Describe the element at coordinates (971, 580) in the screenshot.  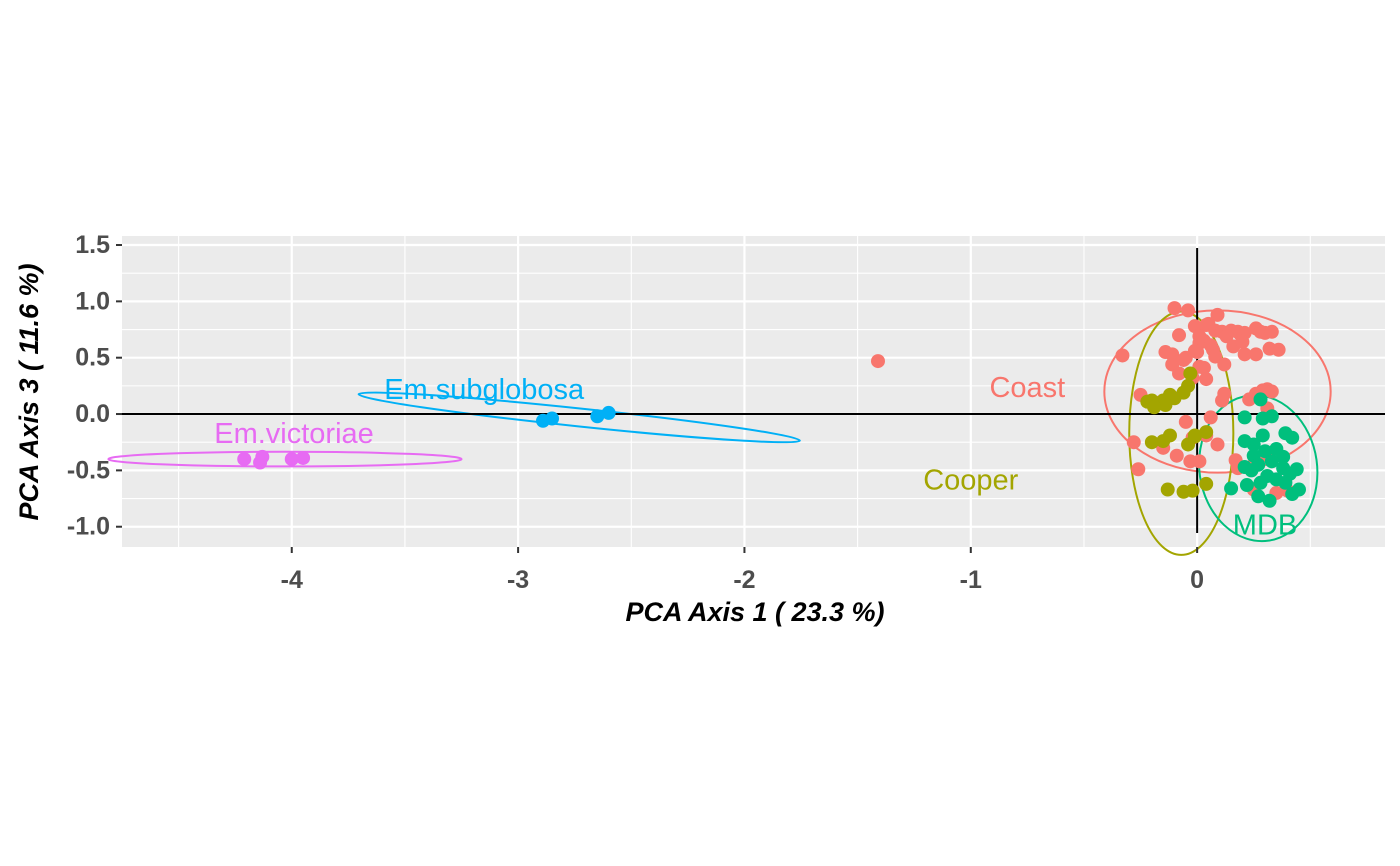
I see `x-tick-label: -1` at that location.